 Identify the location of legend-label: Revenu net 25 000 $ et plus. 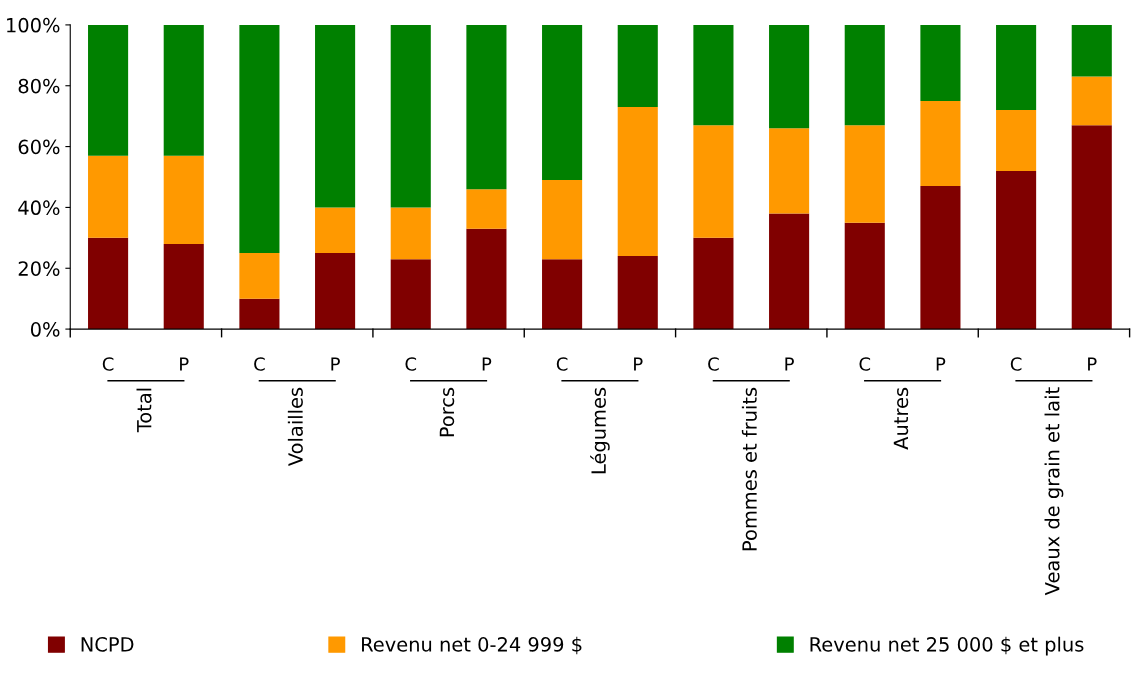
(947, 646).